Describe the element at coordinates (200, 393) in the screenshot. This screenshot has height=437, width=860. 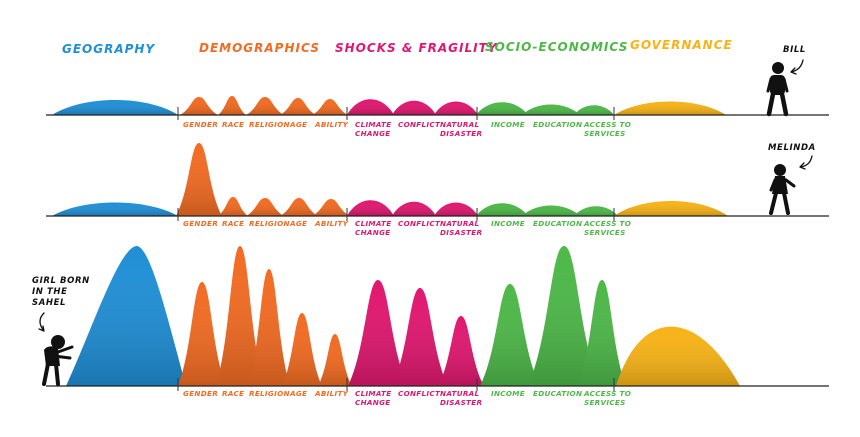
I see `girl-factor-gender: GENDER` at that location.